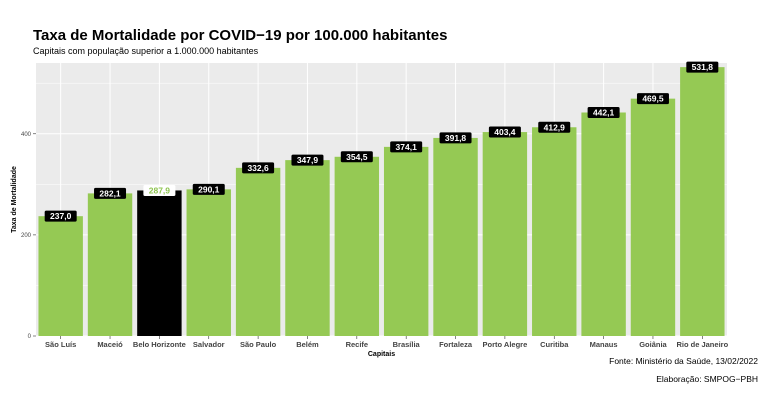  I want to click on x-tick-label: Curitiba, so click(554, 344).